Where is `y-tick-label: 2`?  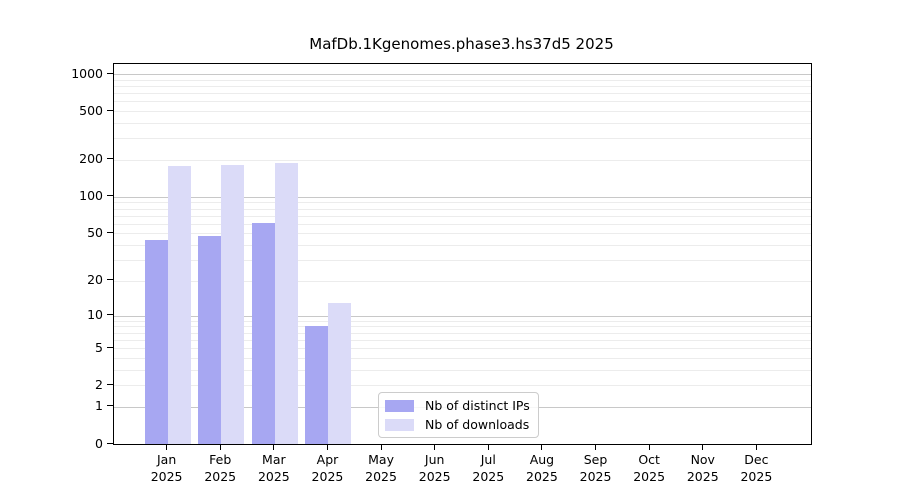
y-tick-label: 2 is located at coordinates (99, 384).